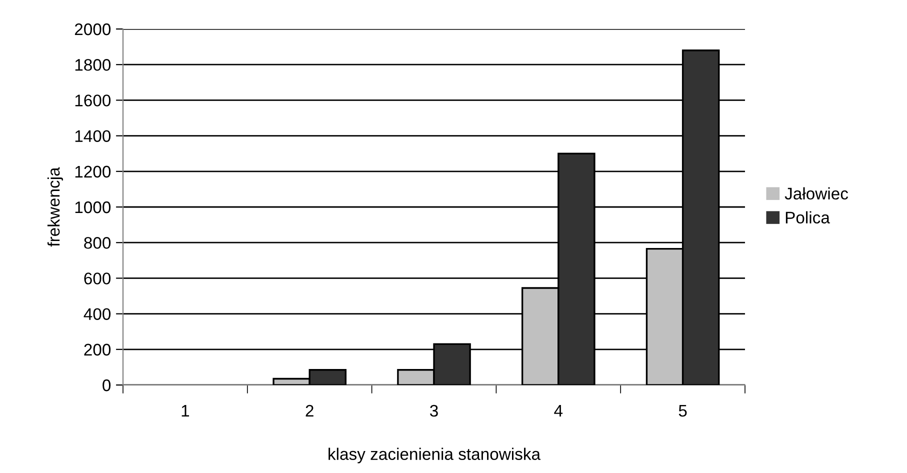  What do you see at coordinates (816, 193) in the screenshot?
I see `legend-label: Jałowiec` at bounding box center [816, 193].